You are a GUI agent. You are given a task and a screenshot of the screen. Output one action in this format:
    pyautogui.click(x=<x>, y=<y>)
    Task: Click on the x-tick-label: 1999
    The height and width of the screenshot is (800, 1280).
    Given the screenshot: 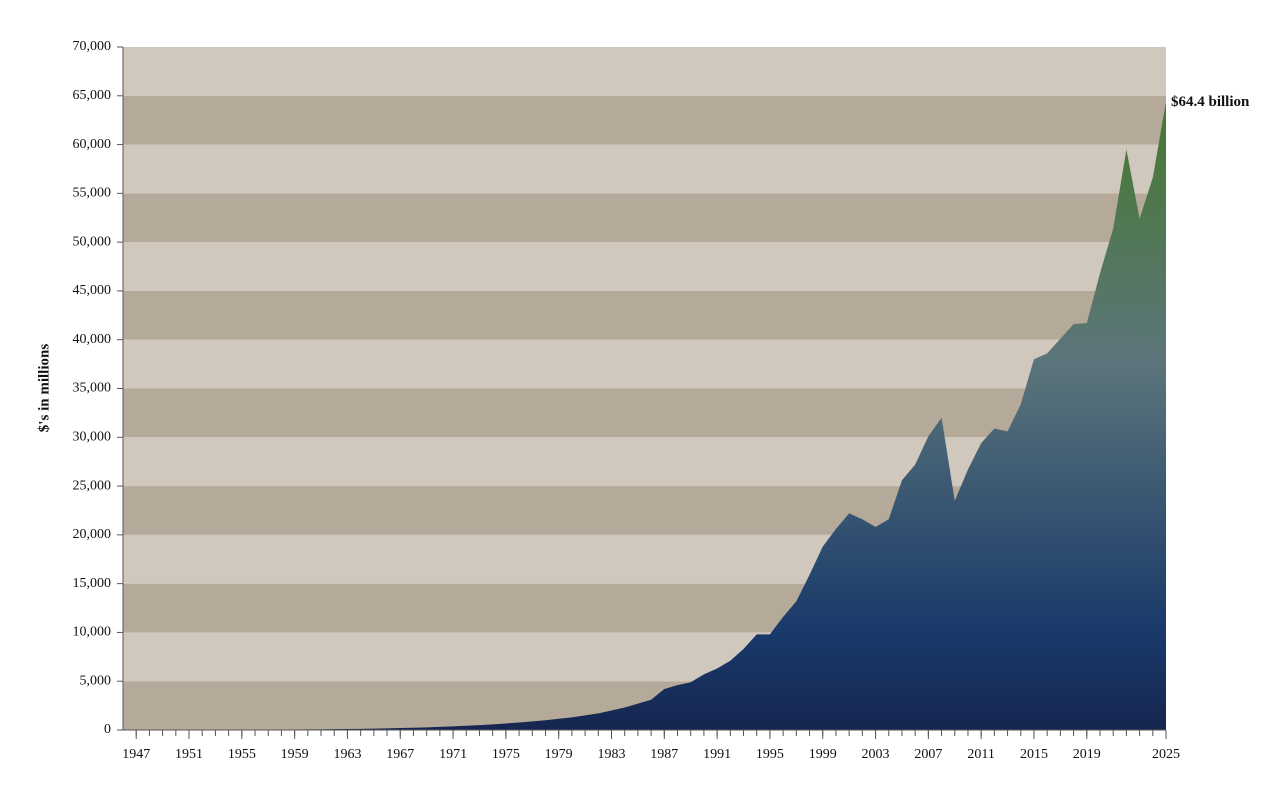 What is the action you would take?
    pyautogui.click(x=823, y=754)
    